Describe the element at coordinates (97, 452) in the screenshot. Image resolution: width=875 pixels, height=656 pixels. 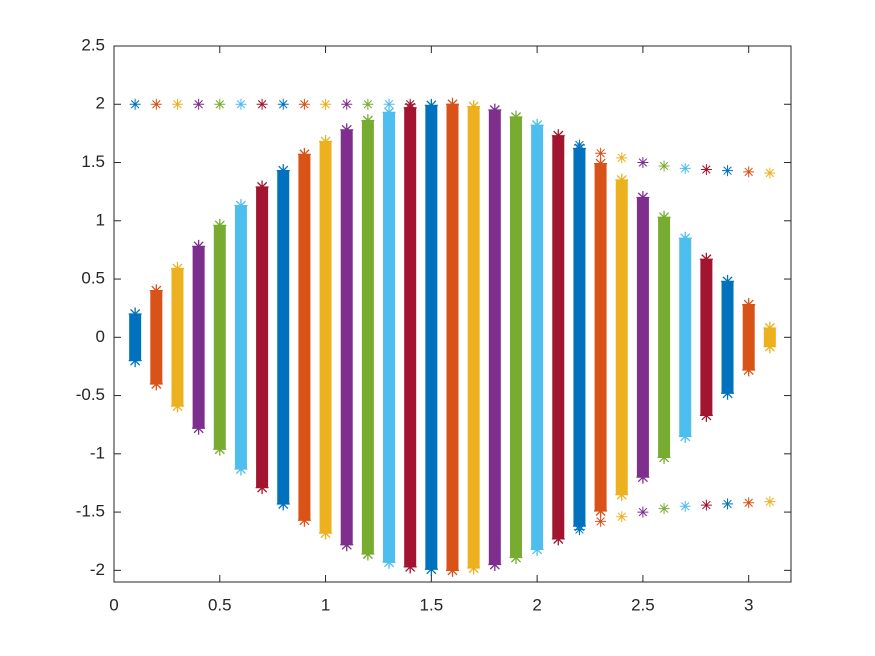
I see `y-tick-label: -1` at that location.